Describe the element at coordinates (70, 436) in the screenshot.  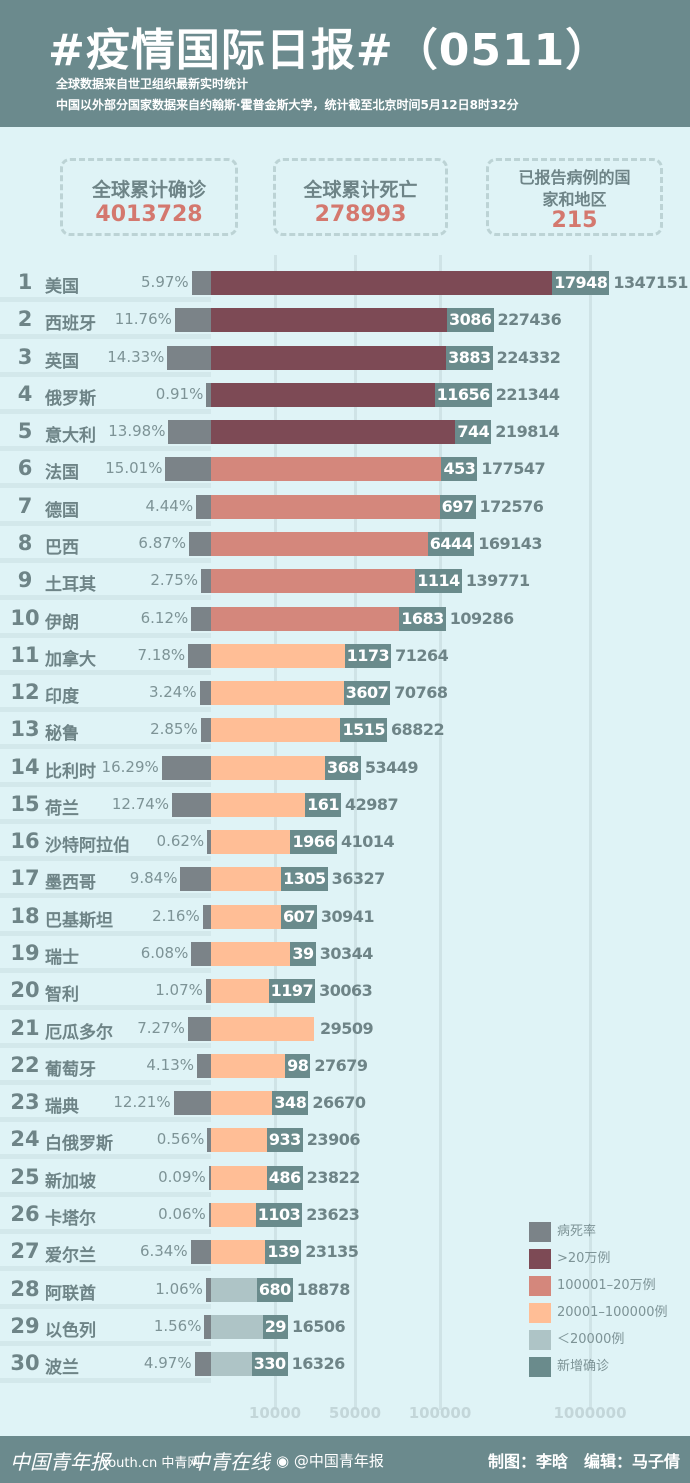
I see `country-label: 意大利` at that location.